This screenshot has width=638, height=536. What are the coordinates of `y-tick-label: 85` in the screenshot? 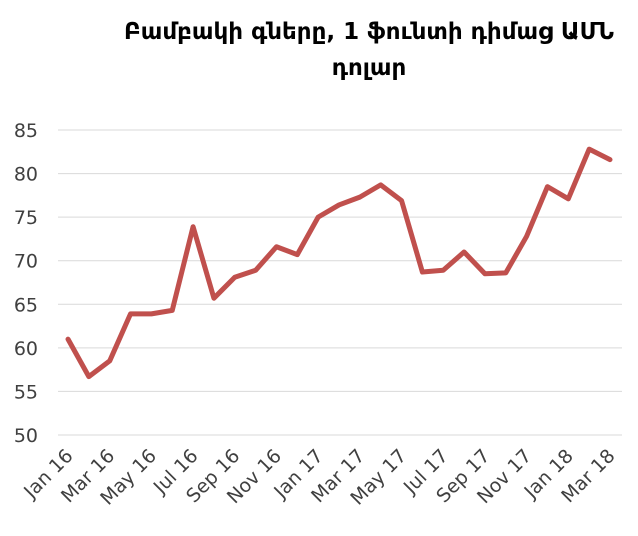 It's located at (26, 131).